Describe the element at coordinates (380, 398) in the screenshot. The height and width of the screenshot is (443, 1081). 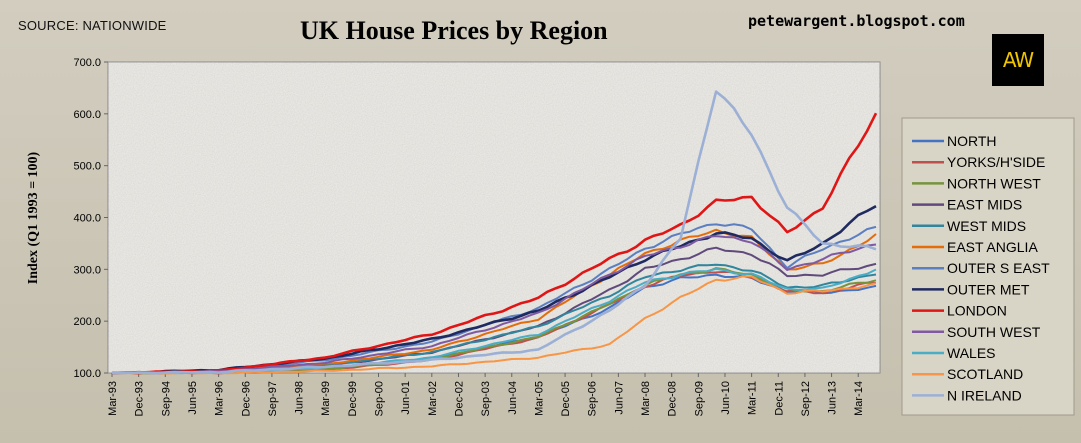
I see `x-tick-label: Sep-00` at that location.